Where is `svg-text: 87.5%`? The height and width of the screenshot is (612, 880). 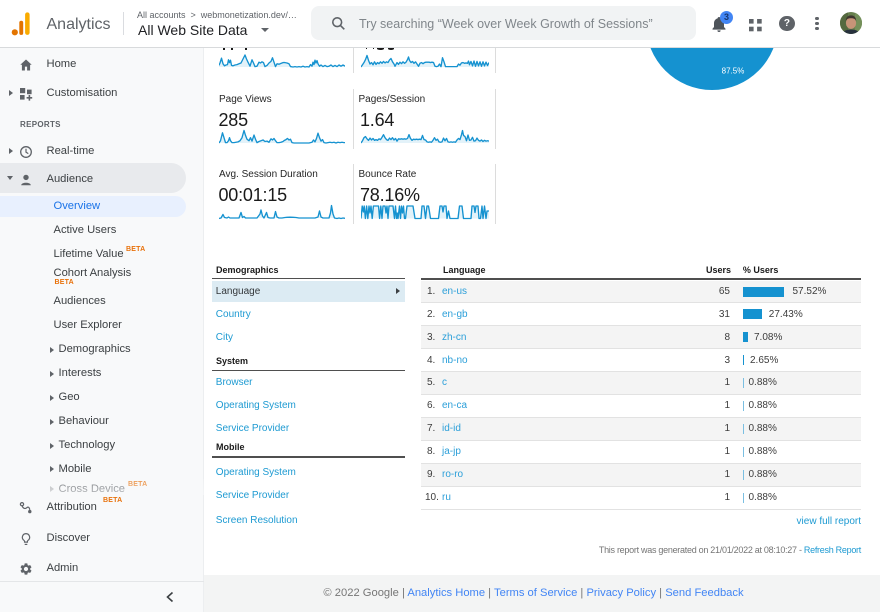
svg-text: 87.5% is located at coordinates (733, 71).